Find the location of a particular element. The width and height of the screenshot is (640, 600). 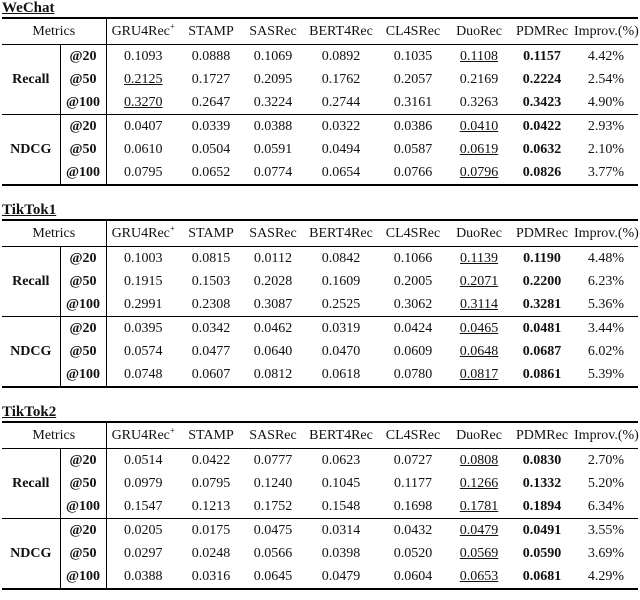

improvement-cell: 4.42% is located at coordinates (606, 56).